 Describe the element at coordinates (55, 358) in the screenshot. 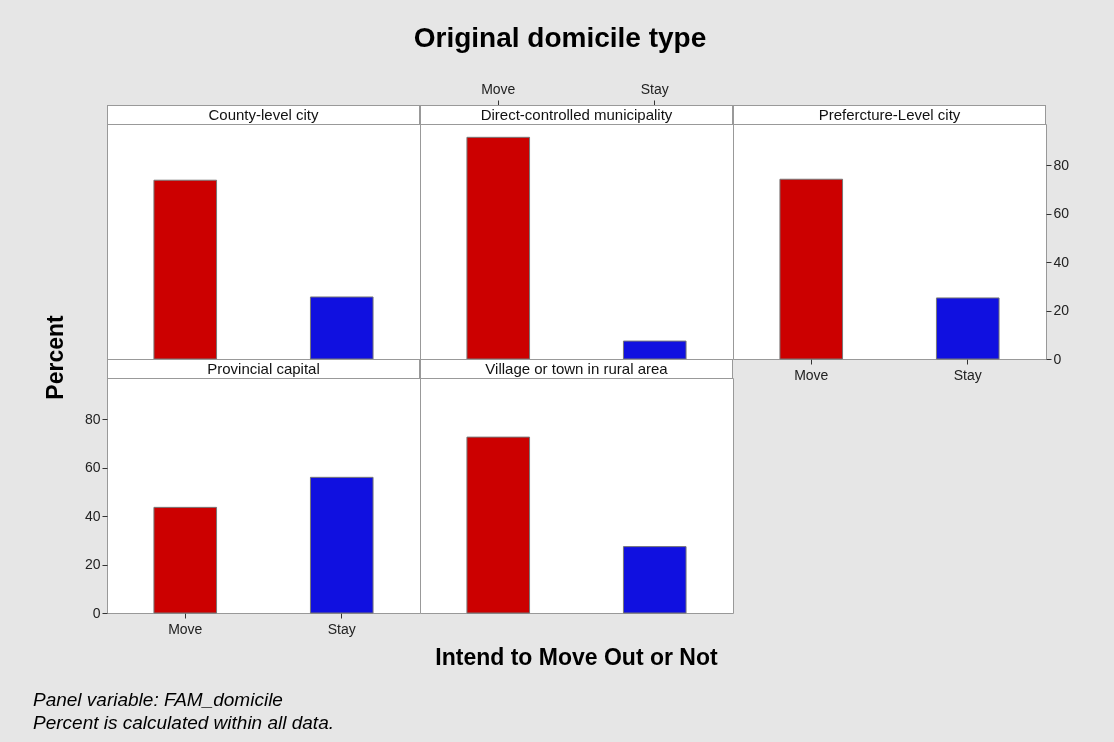

I see `text: Percent` at that location.